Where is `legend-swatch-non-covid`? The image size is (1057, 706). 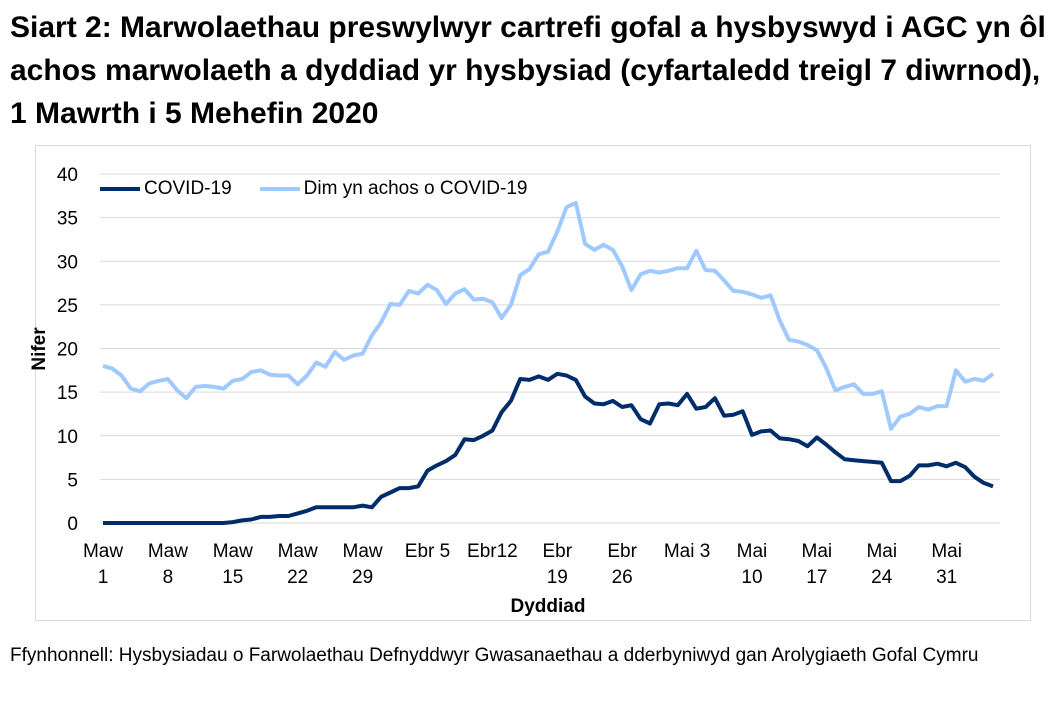 legend-swatch-non-covid is located at coordinates (279, 189).